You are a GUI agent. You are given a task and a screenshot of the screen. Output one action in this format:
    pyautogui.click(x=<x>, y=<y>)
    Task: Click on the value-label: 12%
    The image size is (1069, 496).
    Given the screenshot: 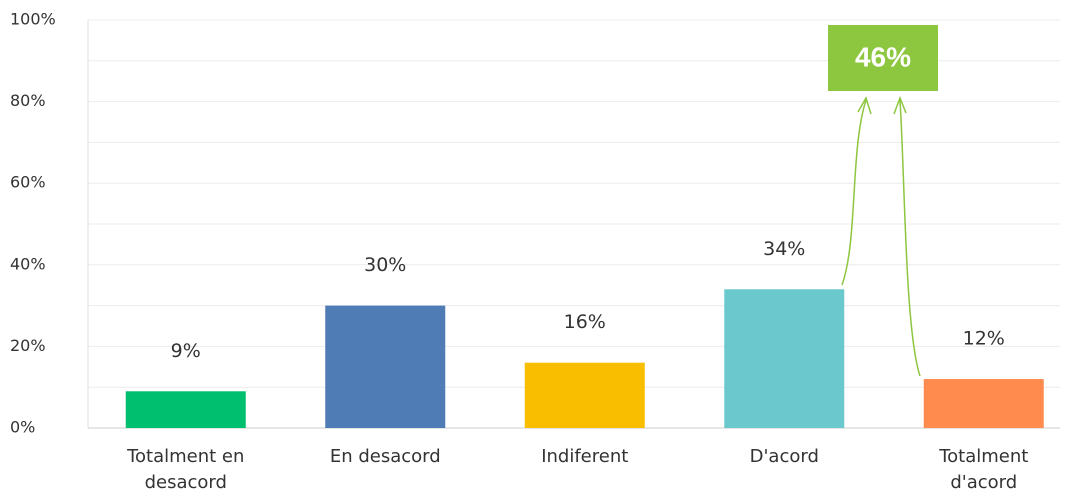 What is the action you would take?
    pyautogui.click(x=984, y=339)
    